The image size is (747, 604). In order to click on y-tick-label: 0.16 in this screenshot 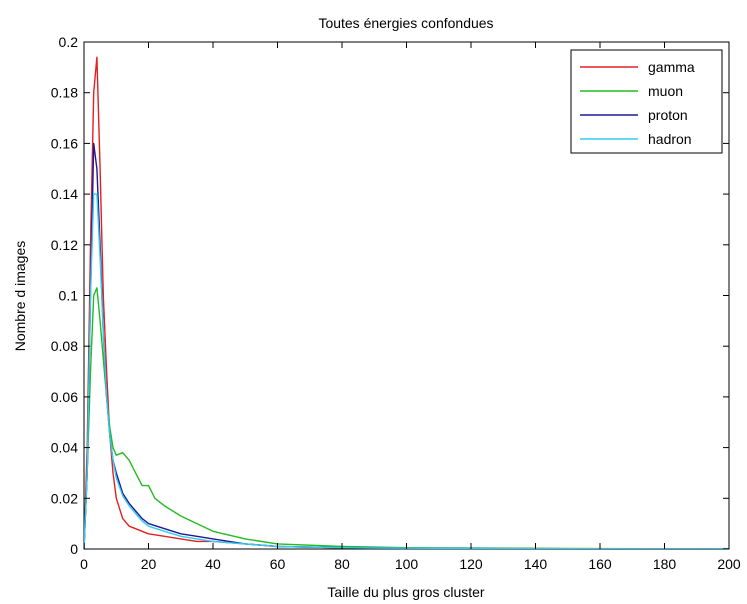, I will do `click(64, 143)`.